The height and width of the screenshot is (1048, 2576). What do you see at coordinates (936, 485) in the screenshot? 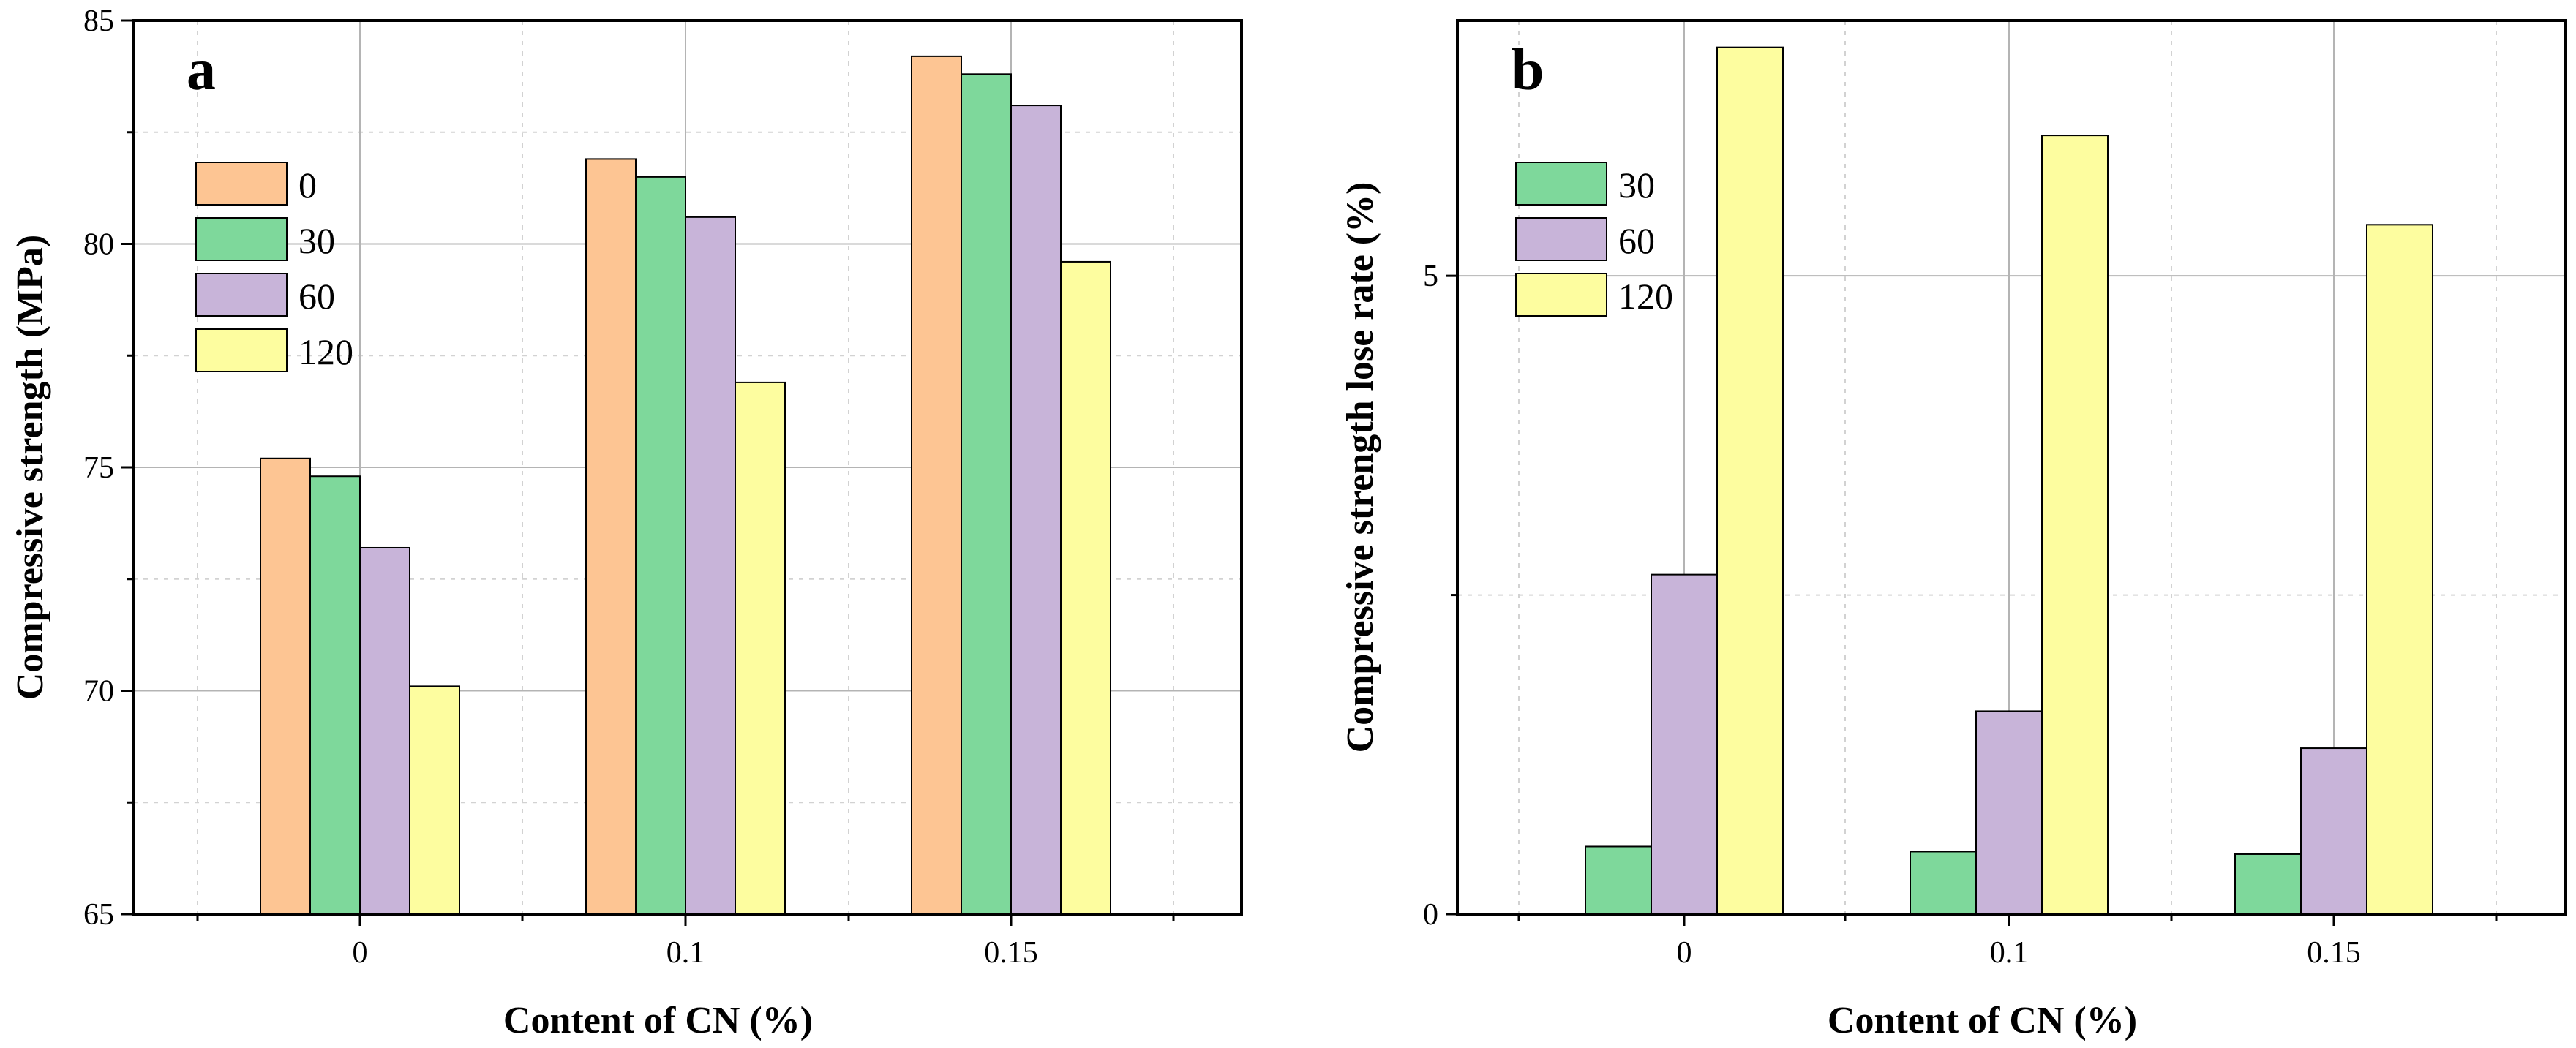
I see `bar-series-0-cat-0.15` at bounding box center [936, 485].